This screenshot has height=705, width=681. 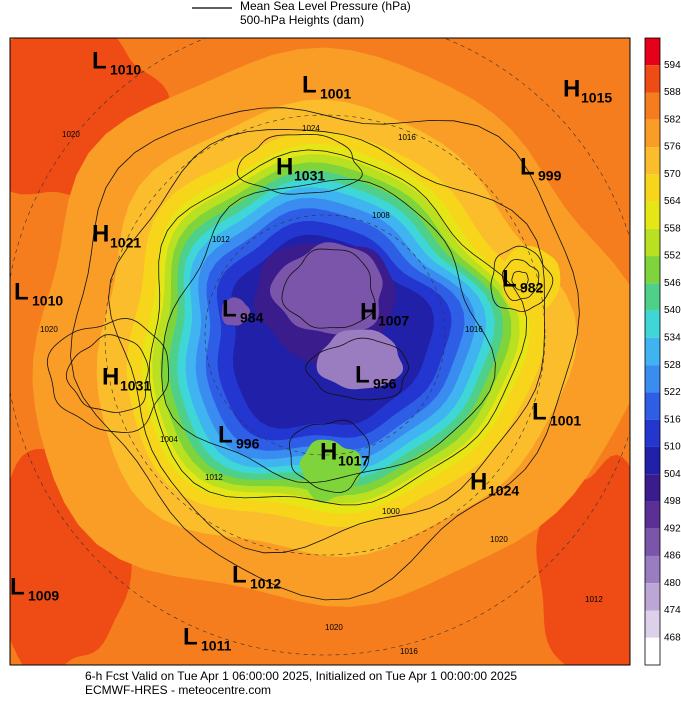 What do you see at coordinates (265, 584) in the screenshot?
I see `center-value: 1012` at bounding box center [265, 584].